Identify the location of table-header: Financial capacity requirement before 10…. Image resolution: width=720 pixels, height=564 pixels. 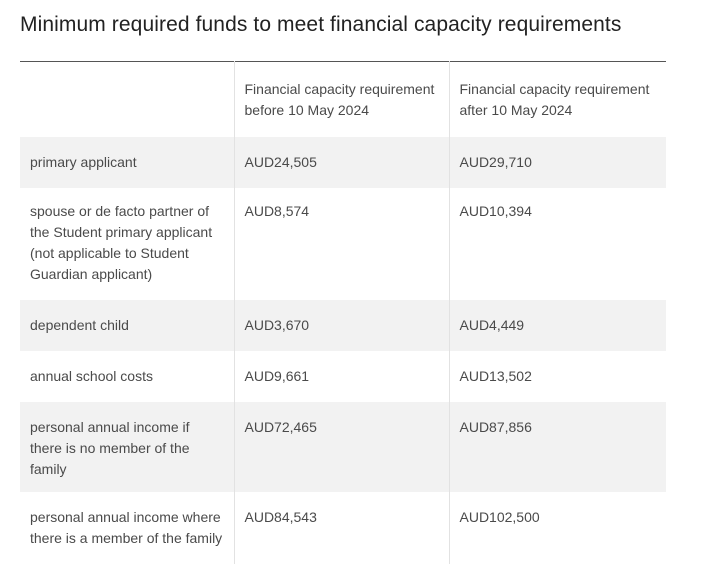
(343, 99).